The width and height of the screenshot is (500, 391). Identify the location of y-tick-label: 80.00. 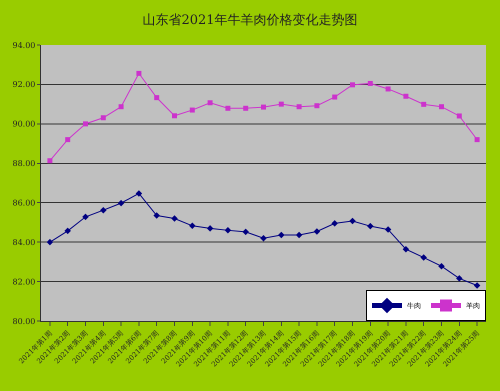
(24, 321).